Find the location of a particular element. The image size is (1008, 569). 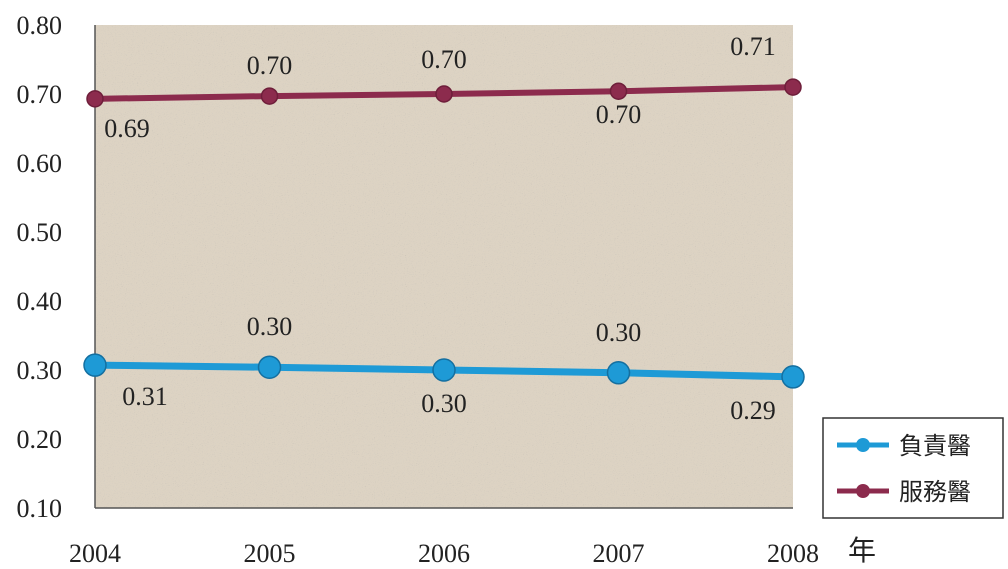

x-tick-label: 2005 is located at coordinates (270, 553).